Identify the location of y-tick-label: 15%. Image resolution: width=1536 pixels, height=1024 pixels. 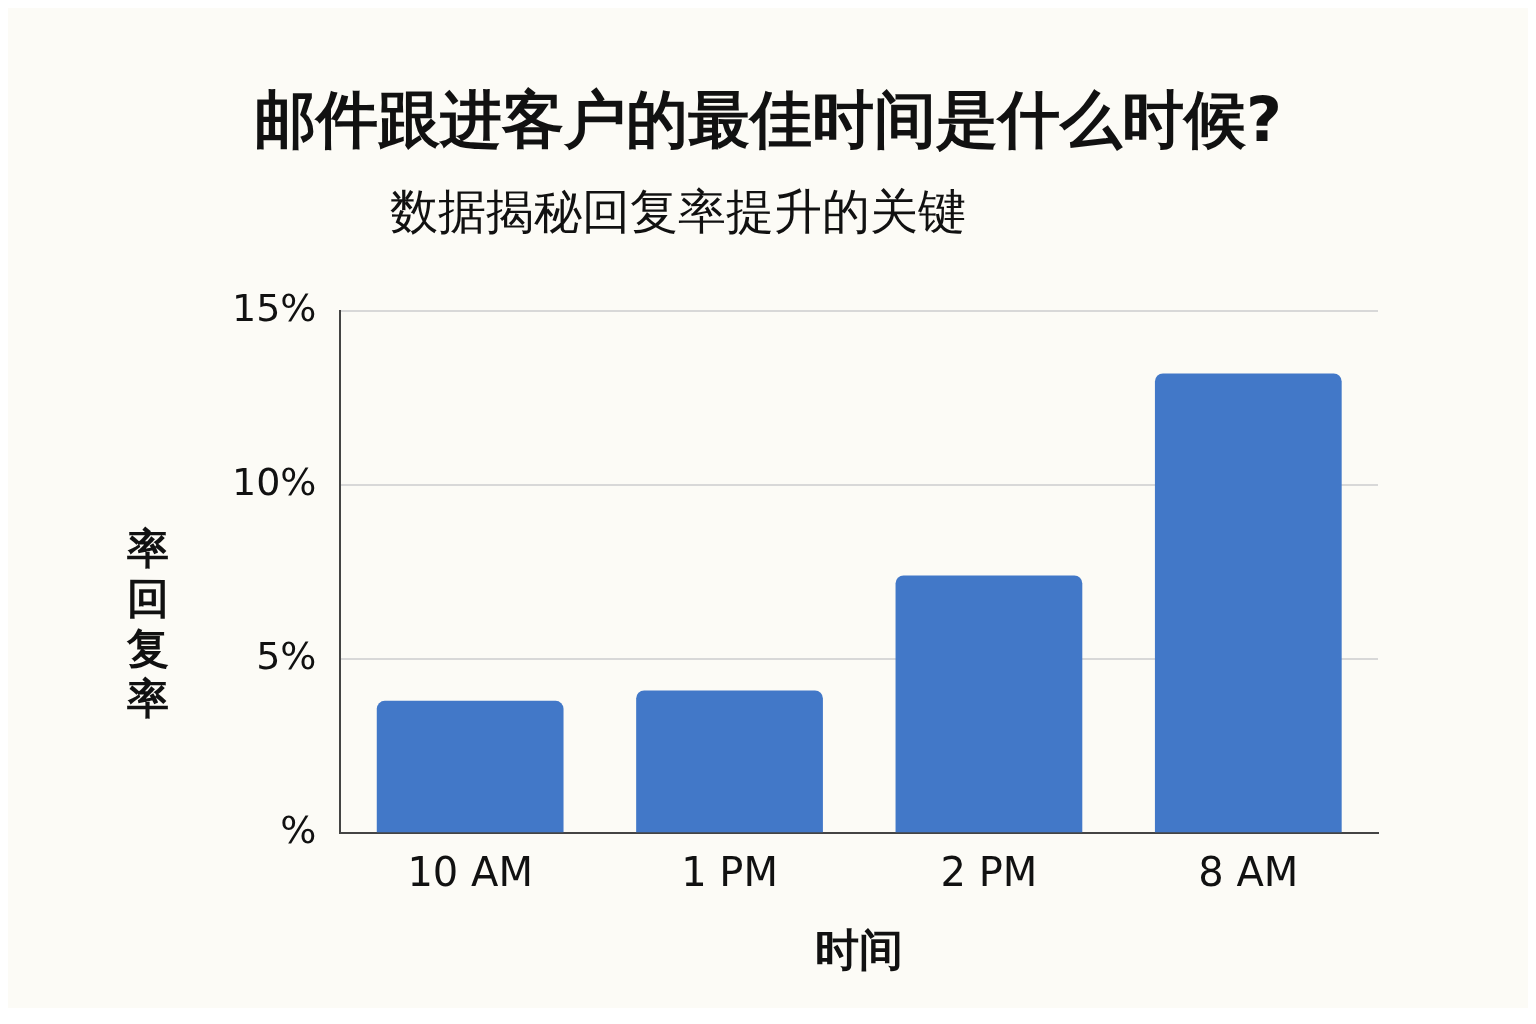
(274, 307).